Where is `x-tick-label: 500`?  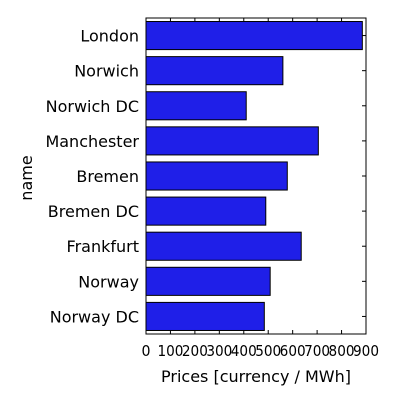
x-tick-label: 500 is located at coordinates (268, 351).